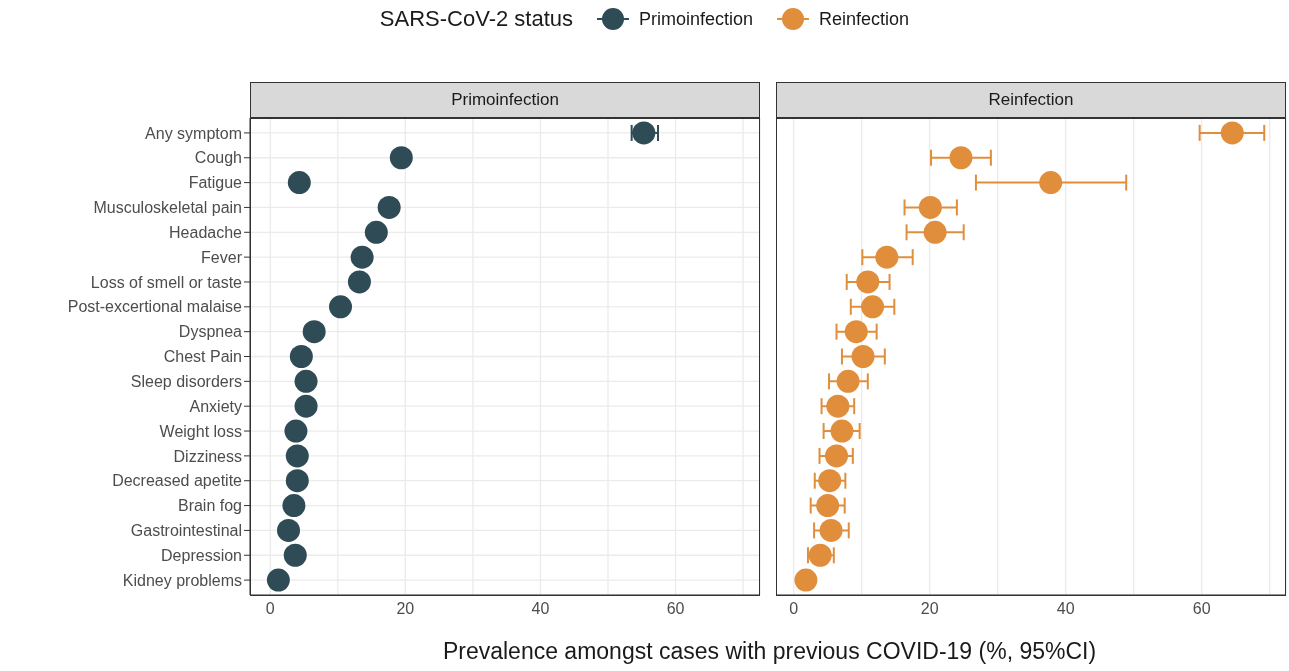 The width and height of the screenshot is (1289, 671). I want to click on chart-title: Reinfection, so click(1031, 100).